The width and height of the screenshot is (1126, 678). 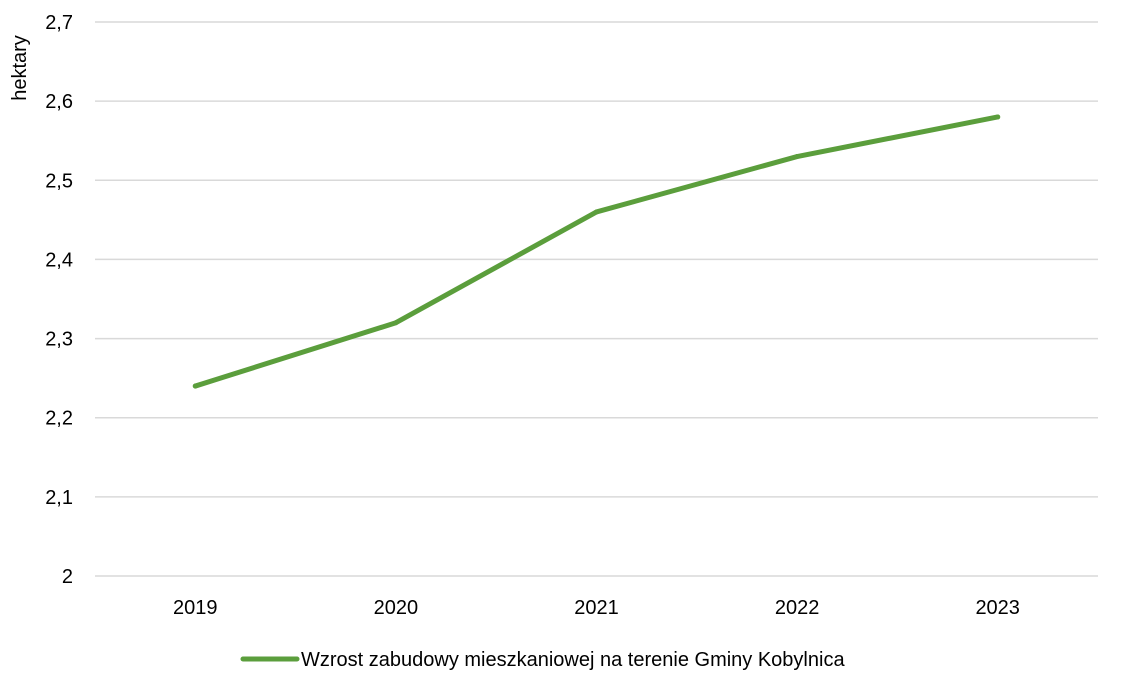 I want to click on y-tick-label: 2,7, so click(x=59, y=23).